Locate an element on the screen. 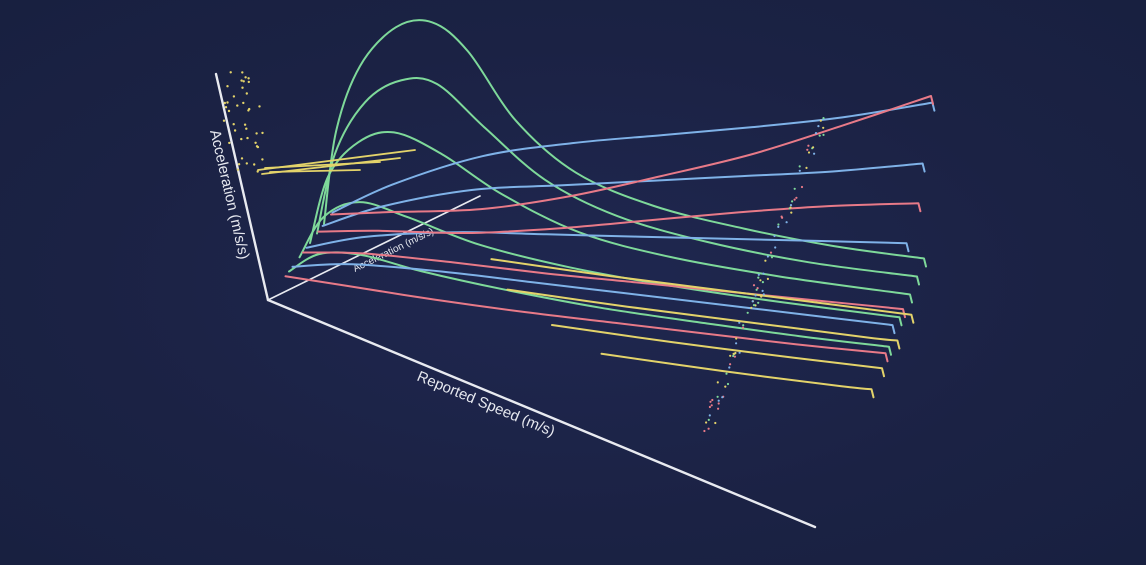  y-axis-line is located at coordinates (242, 187).